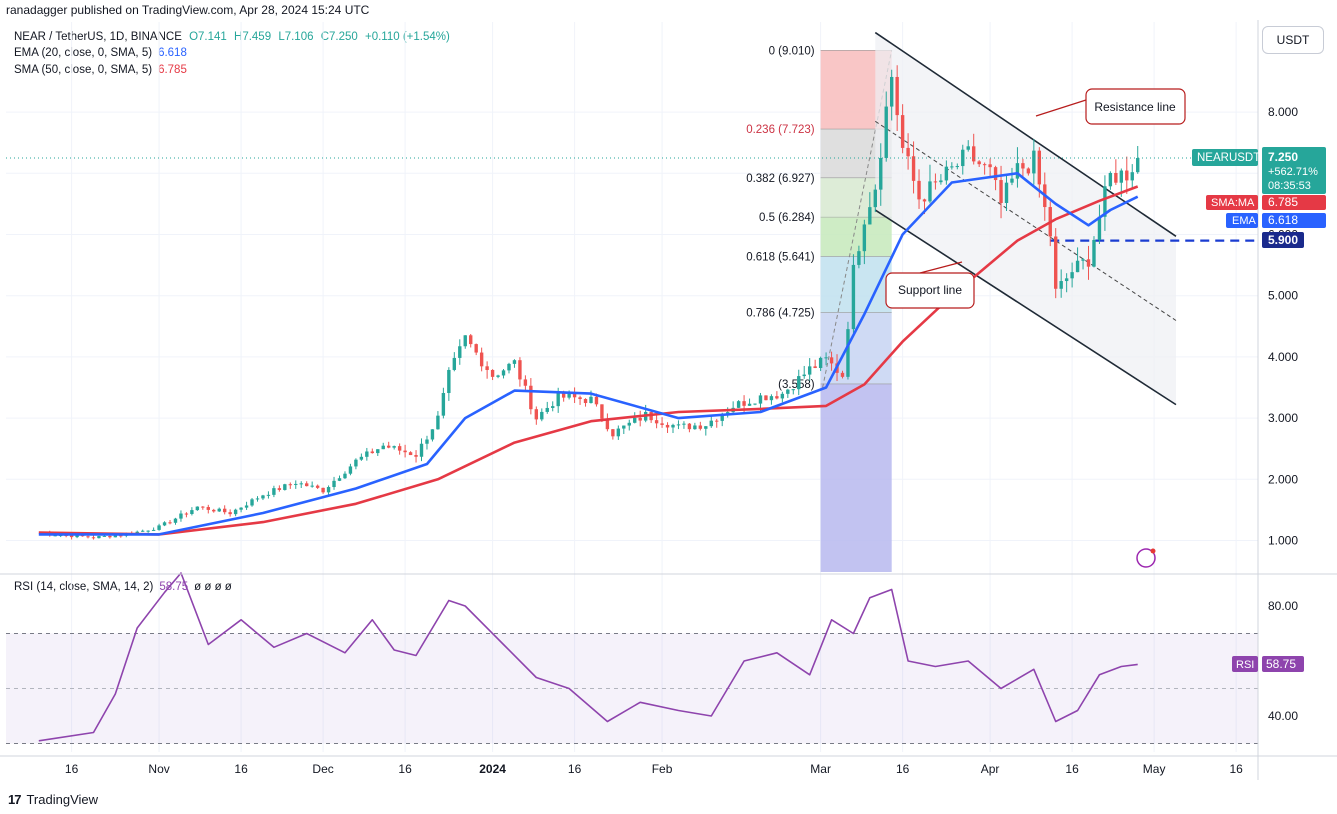  Describe the element at coordinates (1283, 220) in the screenshot. I see `ema-tag-value: 6.618` at that location.